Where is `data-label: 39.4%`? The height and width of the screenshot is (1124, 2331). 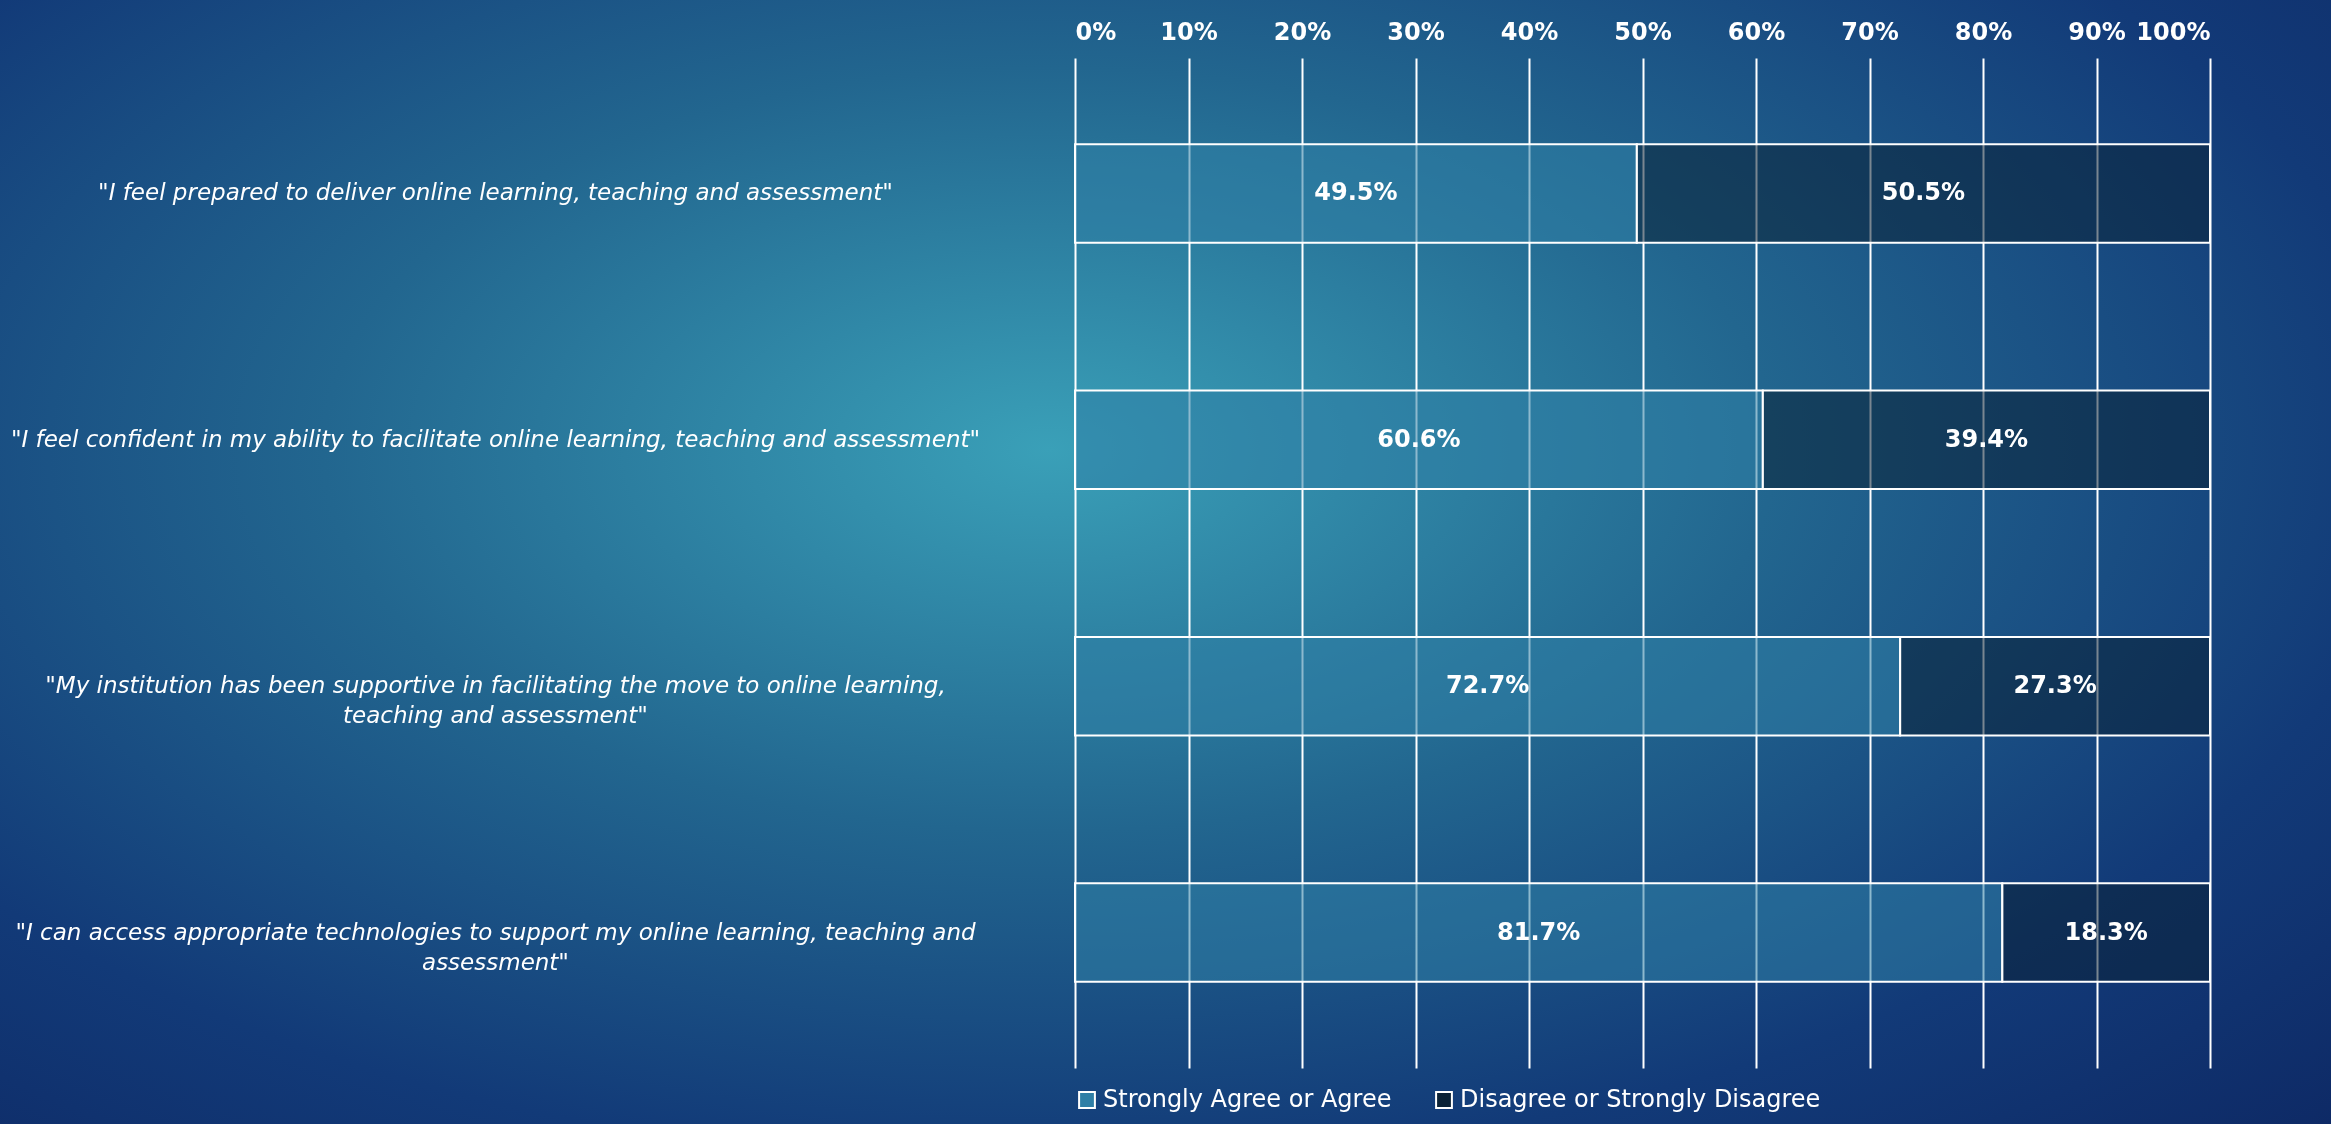
data-label: 39.4% is located at coordinates (1986, 438).